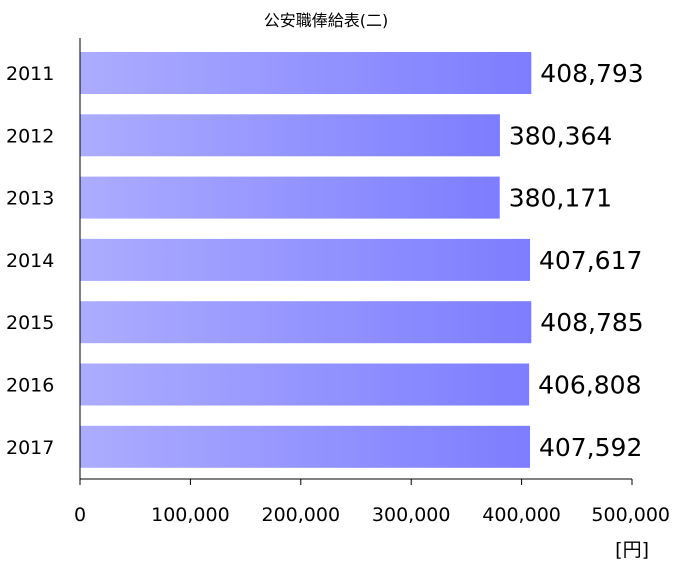 The image size is (679, 568). Describe the element at coordinates (632, 550) in the screenshot. I see `x-axis-unit-label: [円]` at that location.